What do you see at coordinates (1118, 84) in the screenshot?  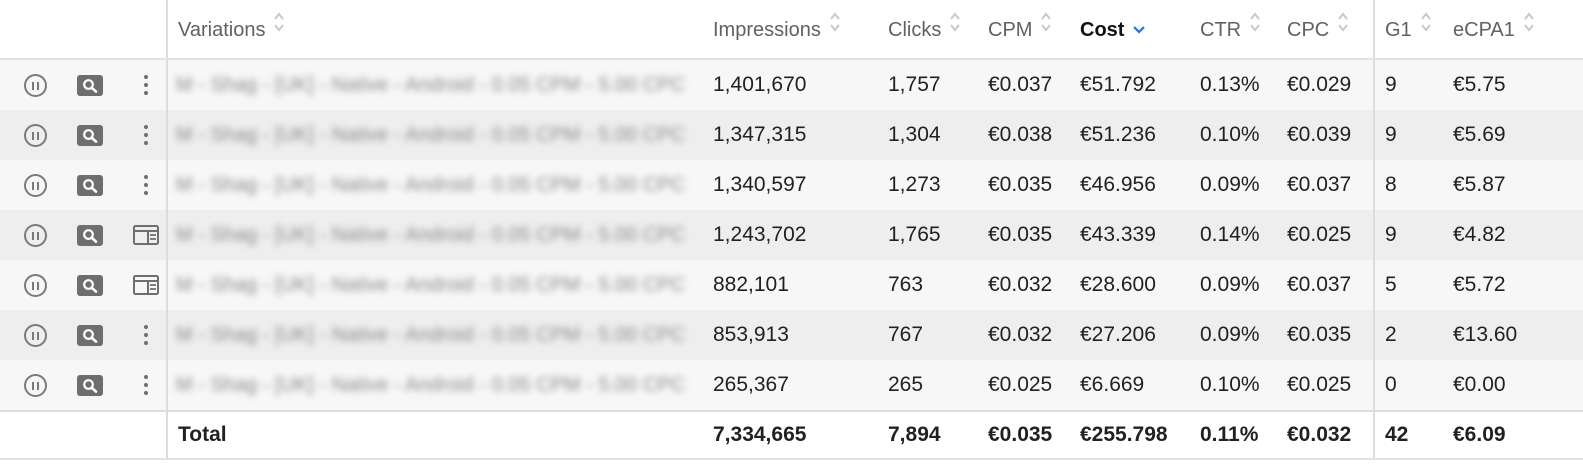 I see `cell-cost: €51.792` at bounding box center [1118, 84].